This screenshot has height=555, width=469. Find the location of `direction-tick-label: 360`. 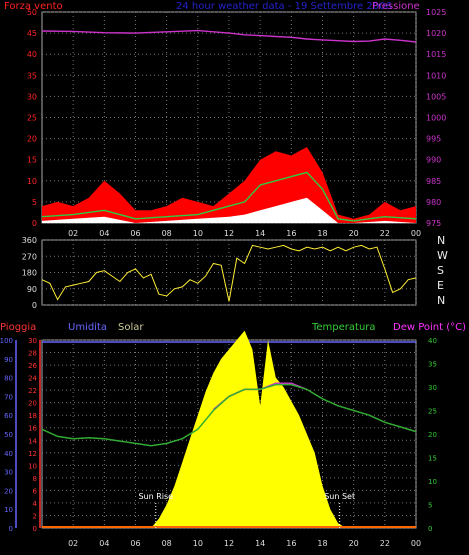

direction-tick-label: 360 is located at coordinates (29, 240).